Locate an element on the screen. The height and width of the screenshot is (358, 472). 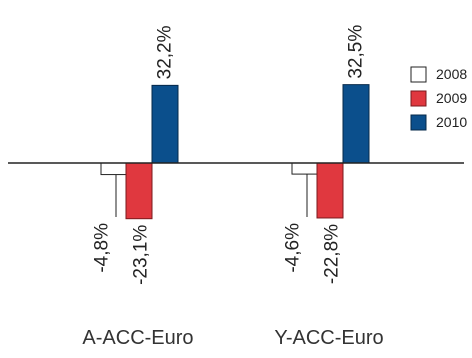
bar-2009-y-acc-euro is located at coordinates (330, 190).